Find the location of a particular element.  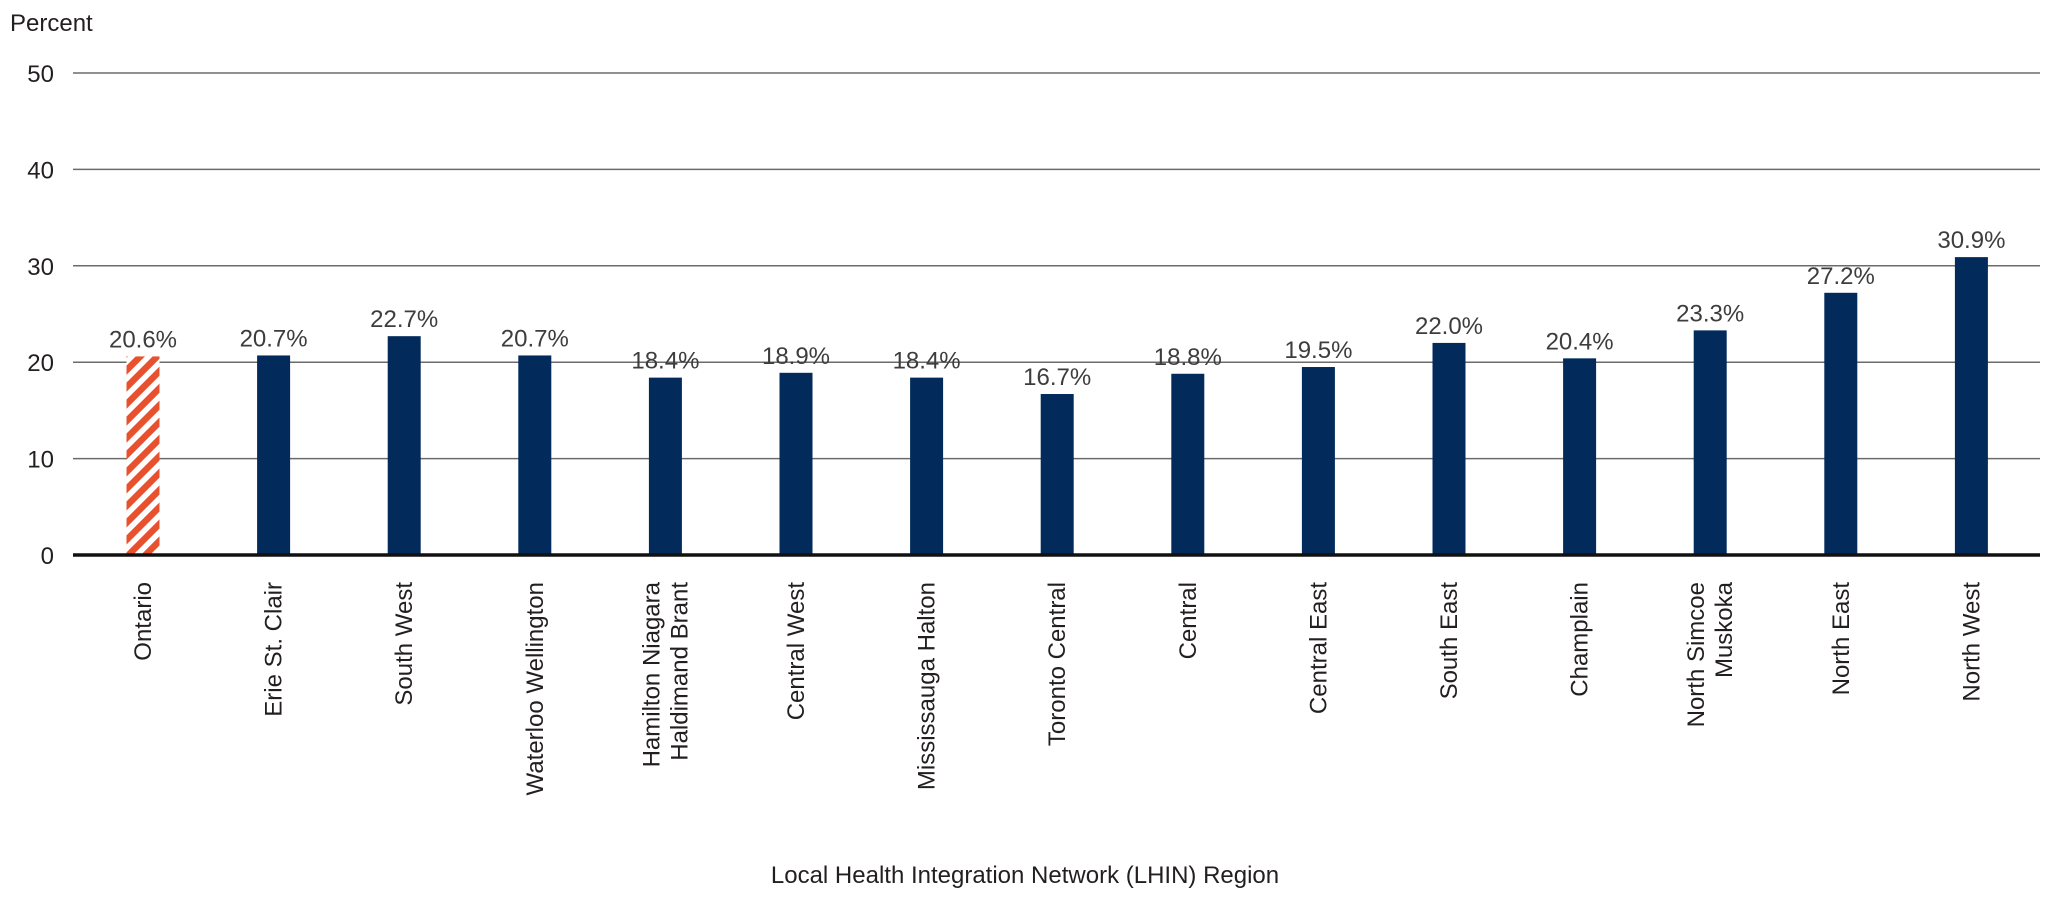

category-label: Central West is located at coordinates (796, 651).